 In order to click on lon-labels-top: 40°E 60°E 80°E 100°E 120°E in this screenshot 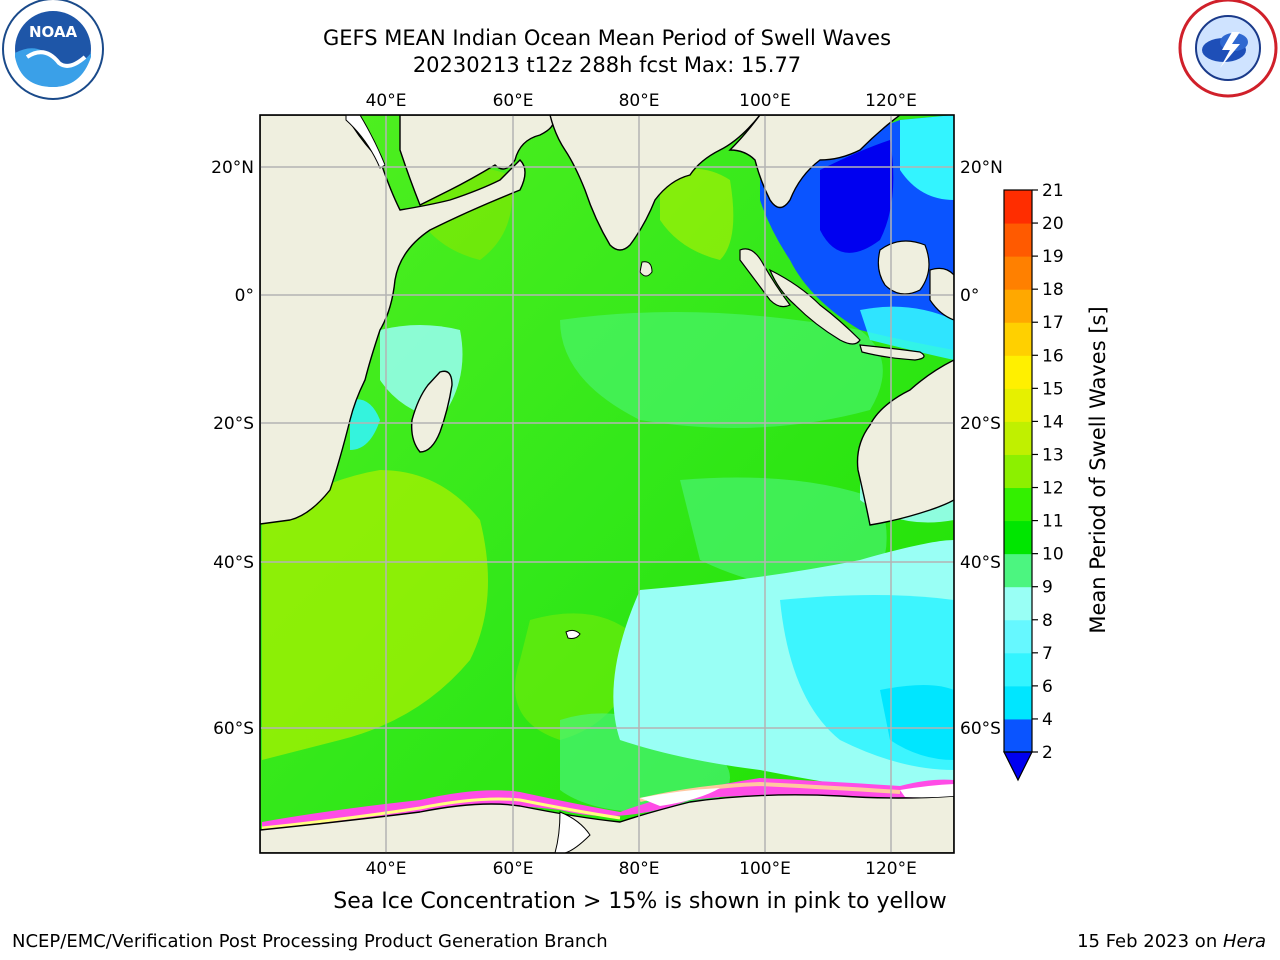, I will do `click(641, 101)`.